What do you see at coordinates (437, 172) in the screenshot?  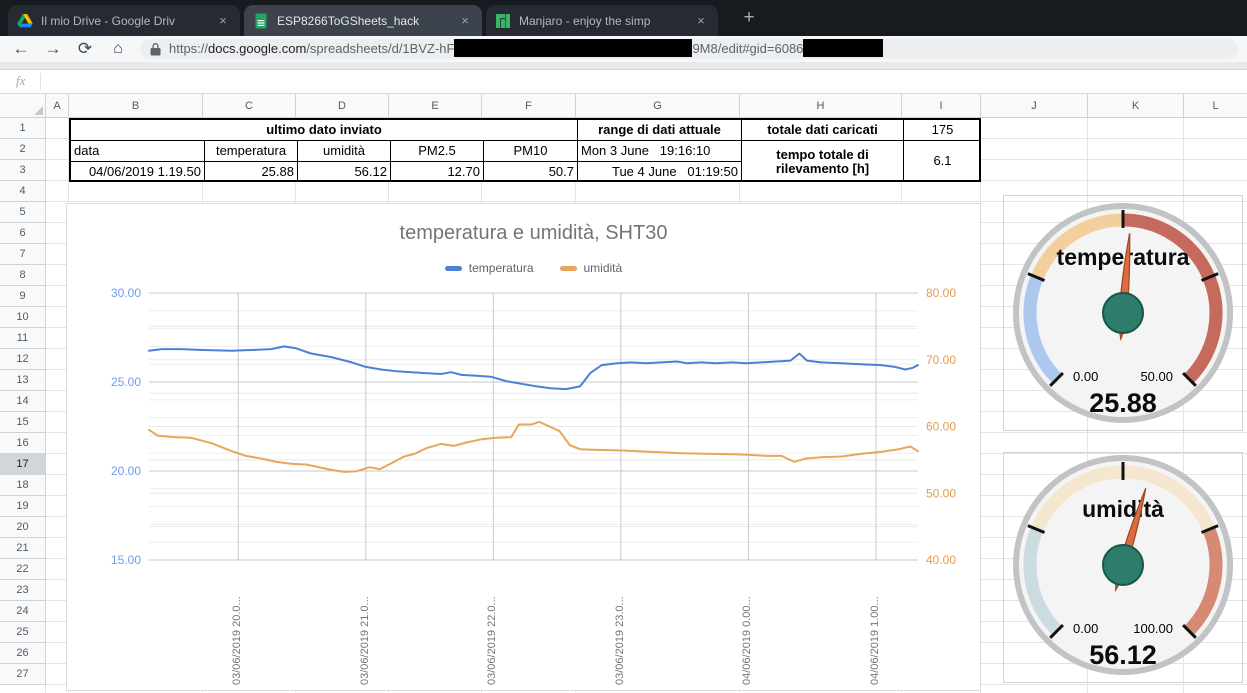 I see `cell-last-pm25: 12.70` at bounding box center [437, 172].